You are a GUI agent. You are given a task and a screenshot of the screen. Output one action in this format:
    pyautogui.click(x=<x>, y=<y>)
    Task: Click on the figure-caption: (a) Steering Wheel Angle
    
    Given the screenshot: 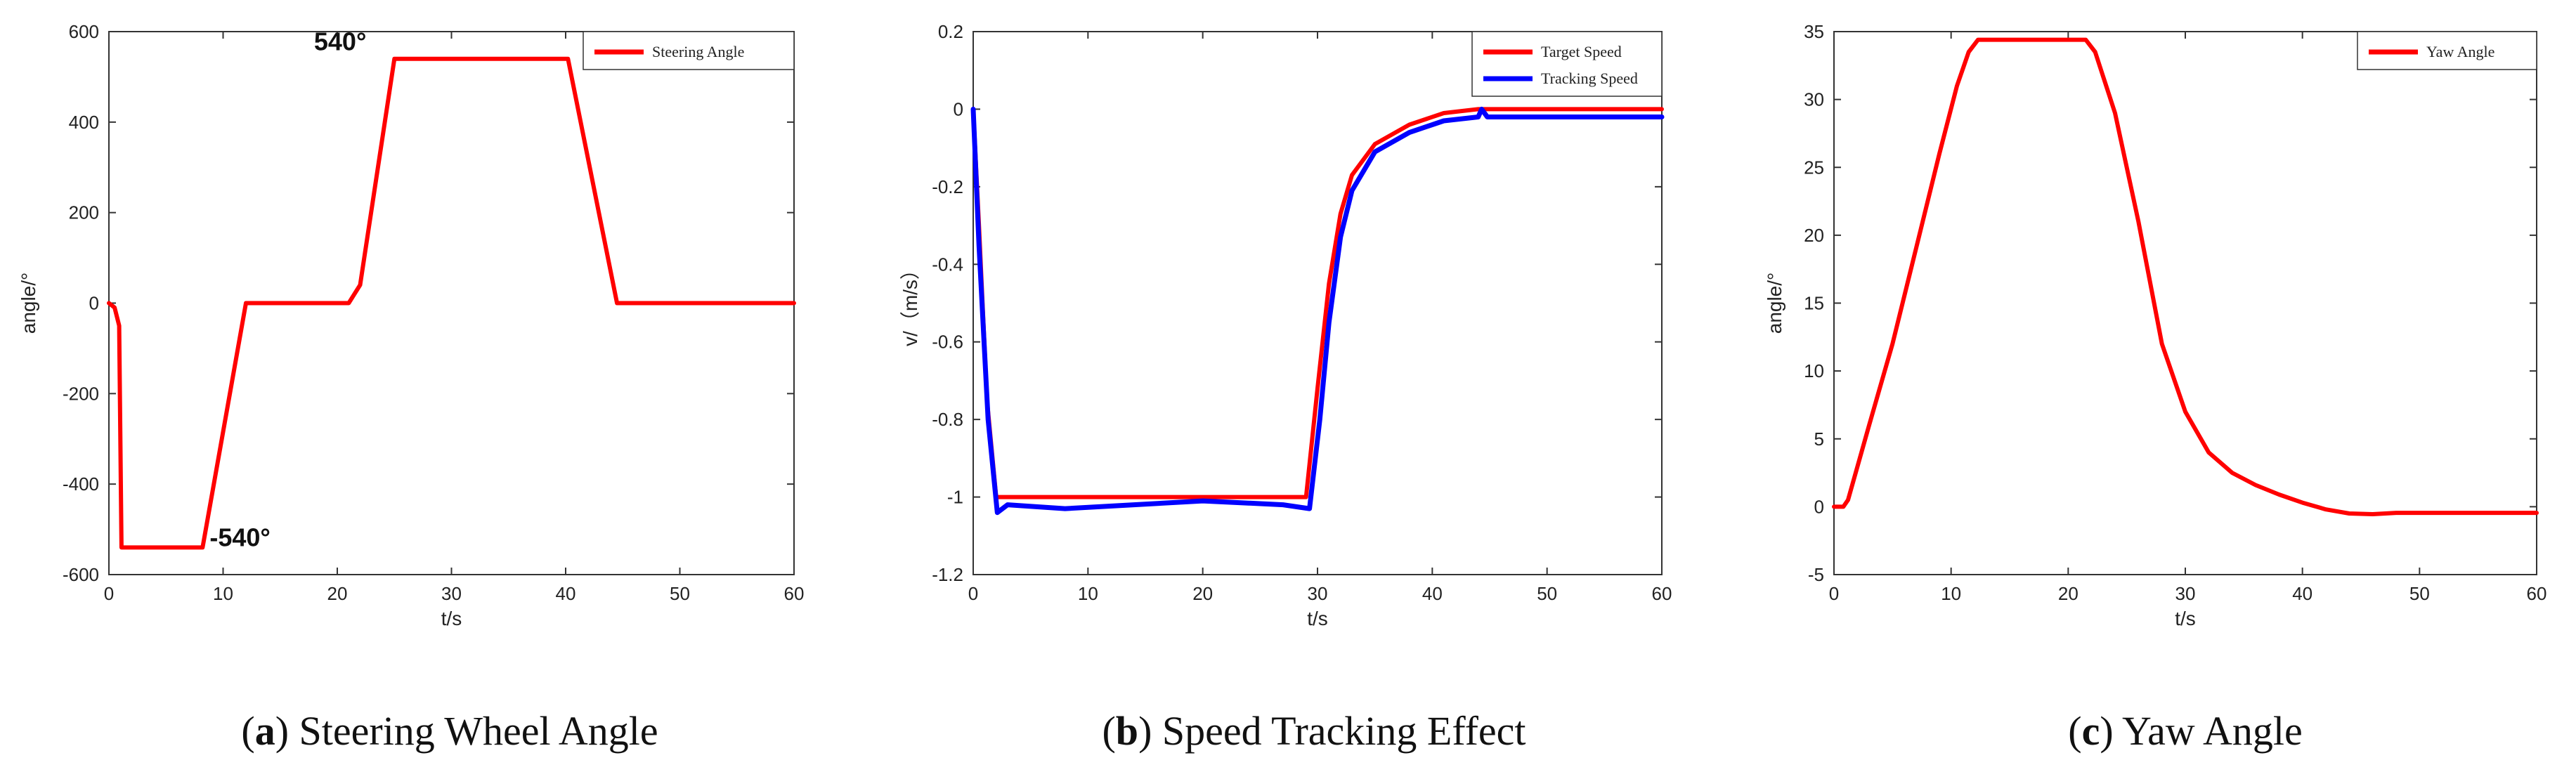 What is the action you would take?
    pyautogui.click(x=449, y=731)
    